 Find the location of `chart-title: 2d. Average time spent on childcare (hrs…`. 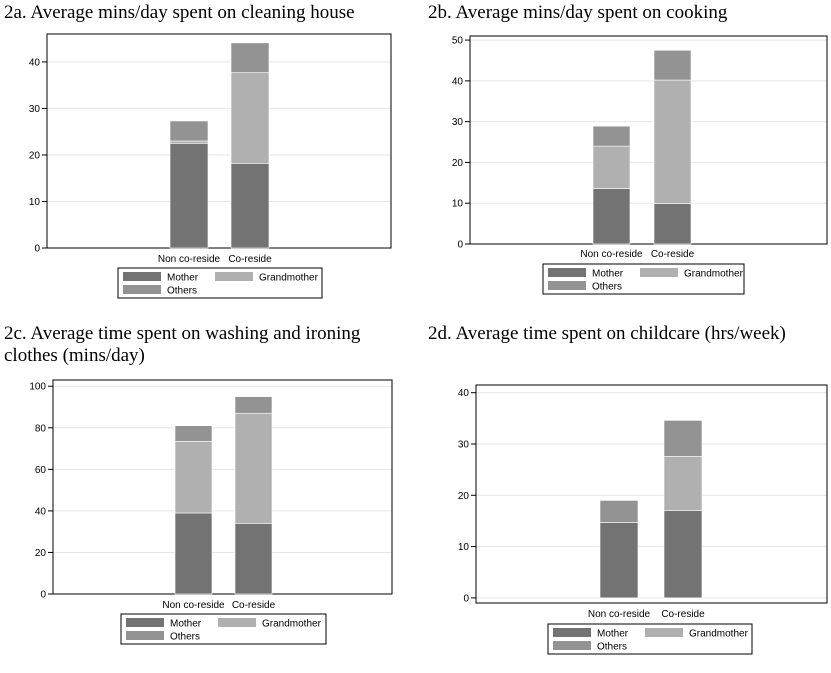

chart-title: 2d. Average time spent on childcare (hrs… is located at coordinates (607, 333).